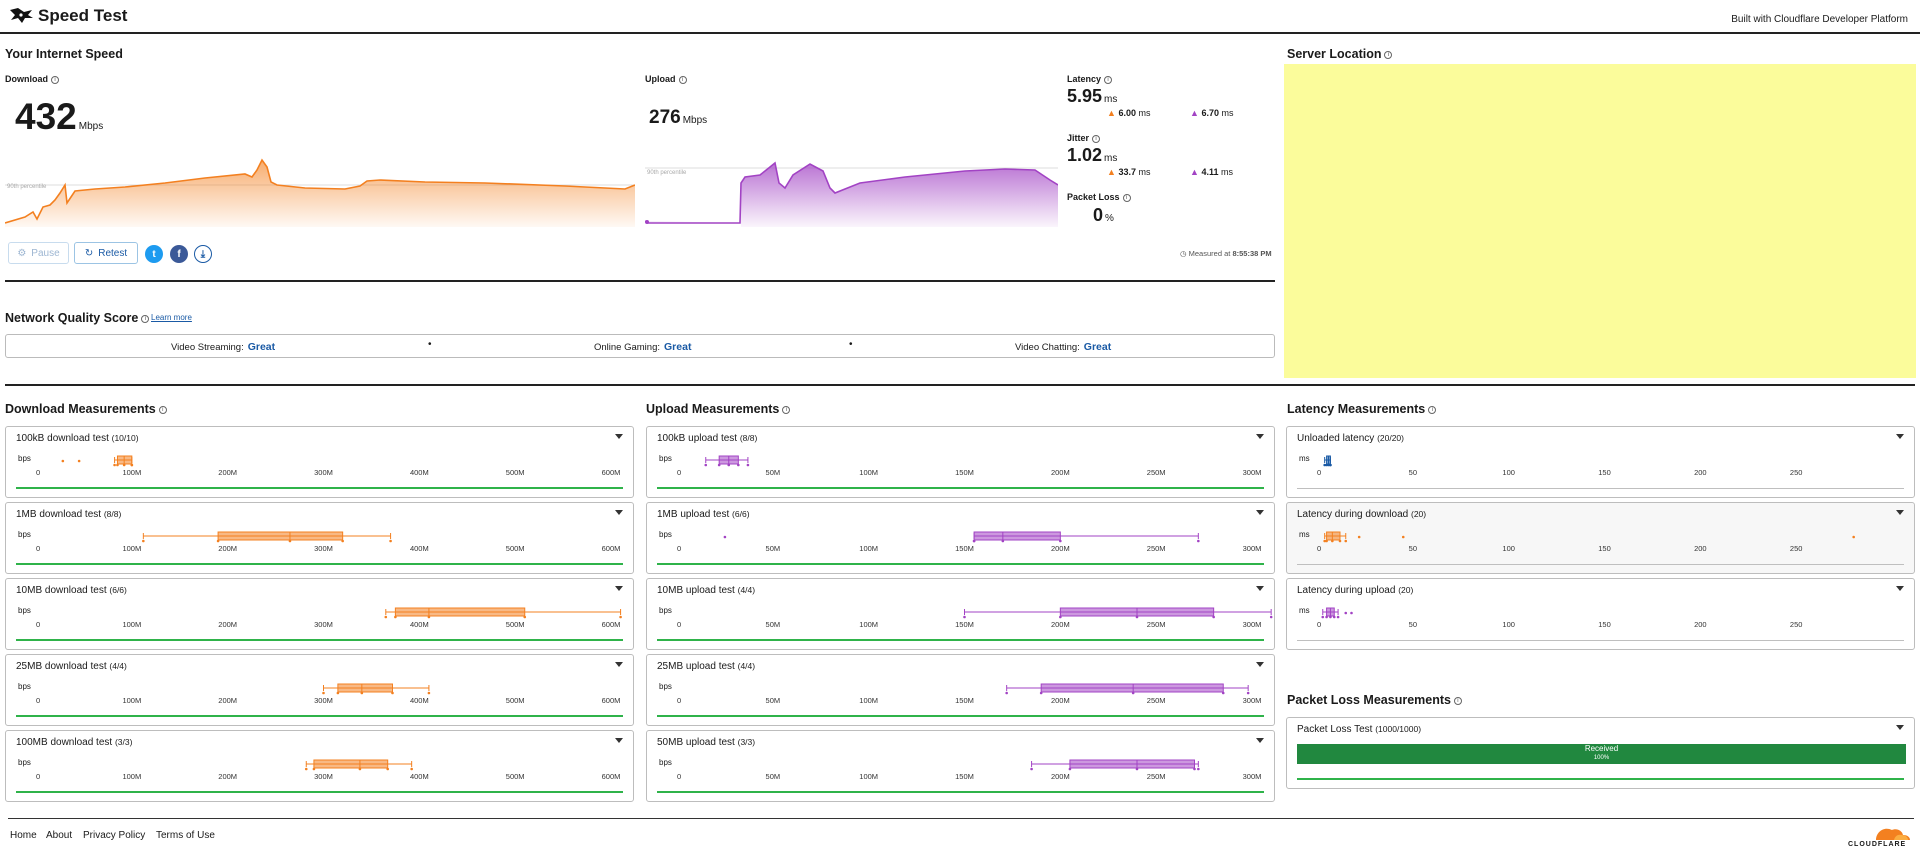 Image resolution: width=1920 pixels, height=851 pixels. I want to click on card-title: 100kB upload test (8/8), so click(707, 438).